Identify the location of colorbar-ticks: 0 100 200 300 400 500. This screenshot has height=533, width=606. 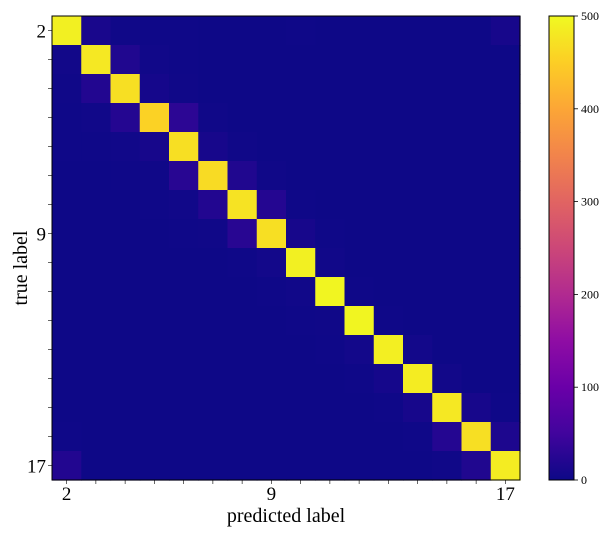
(586, 248).